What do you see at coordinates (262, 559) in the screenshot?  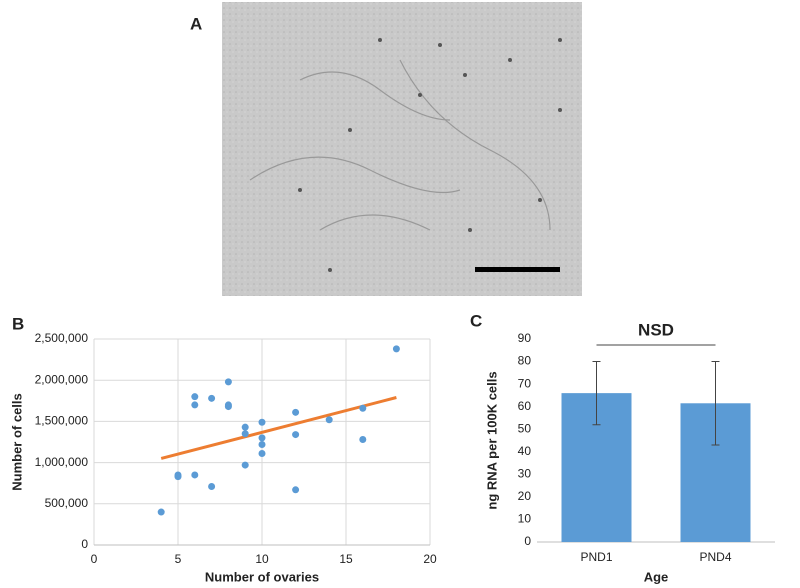 I see `x-tick-label: 10` at bounding box center [262, 559].